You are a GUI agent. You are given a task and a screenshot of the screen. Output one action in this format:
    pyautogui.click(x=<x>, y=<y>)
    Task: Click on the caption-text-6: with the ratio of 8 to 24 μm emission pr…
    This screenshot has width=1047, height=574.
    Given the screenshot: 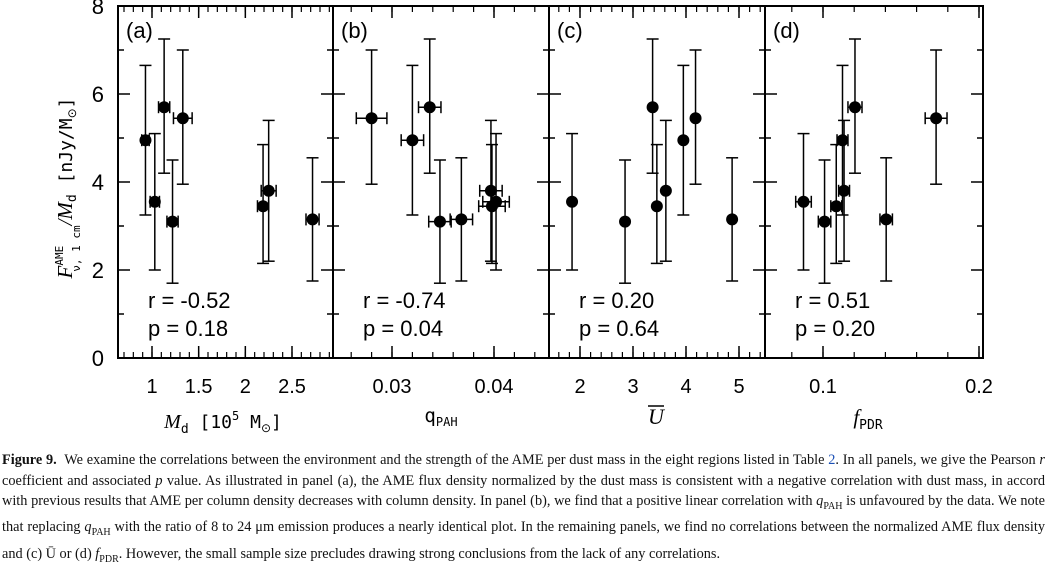 What is the action you would take?
    pyautogui.click(x=523, y=540)
    